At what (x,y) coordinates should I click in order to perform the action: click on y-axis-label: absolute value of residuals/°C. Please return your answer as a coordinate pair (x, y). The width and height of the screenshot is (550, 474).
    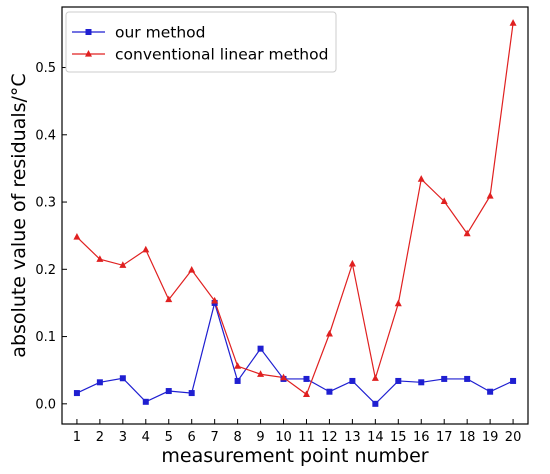
    Looking at the image, I should click on (19, 215).